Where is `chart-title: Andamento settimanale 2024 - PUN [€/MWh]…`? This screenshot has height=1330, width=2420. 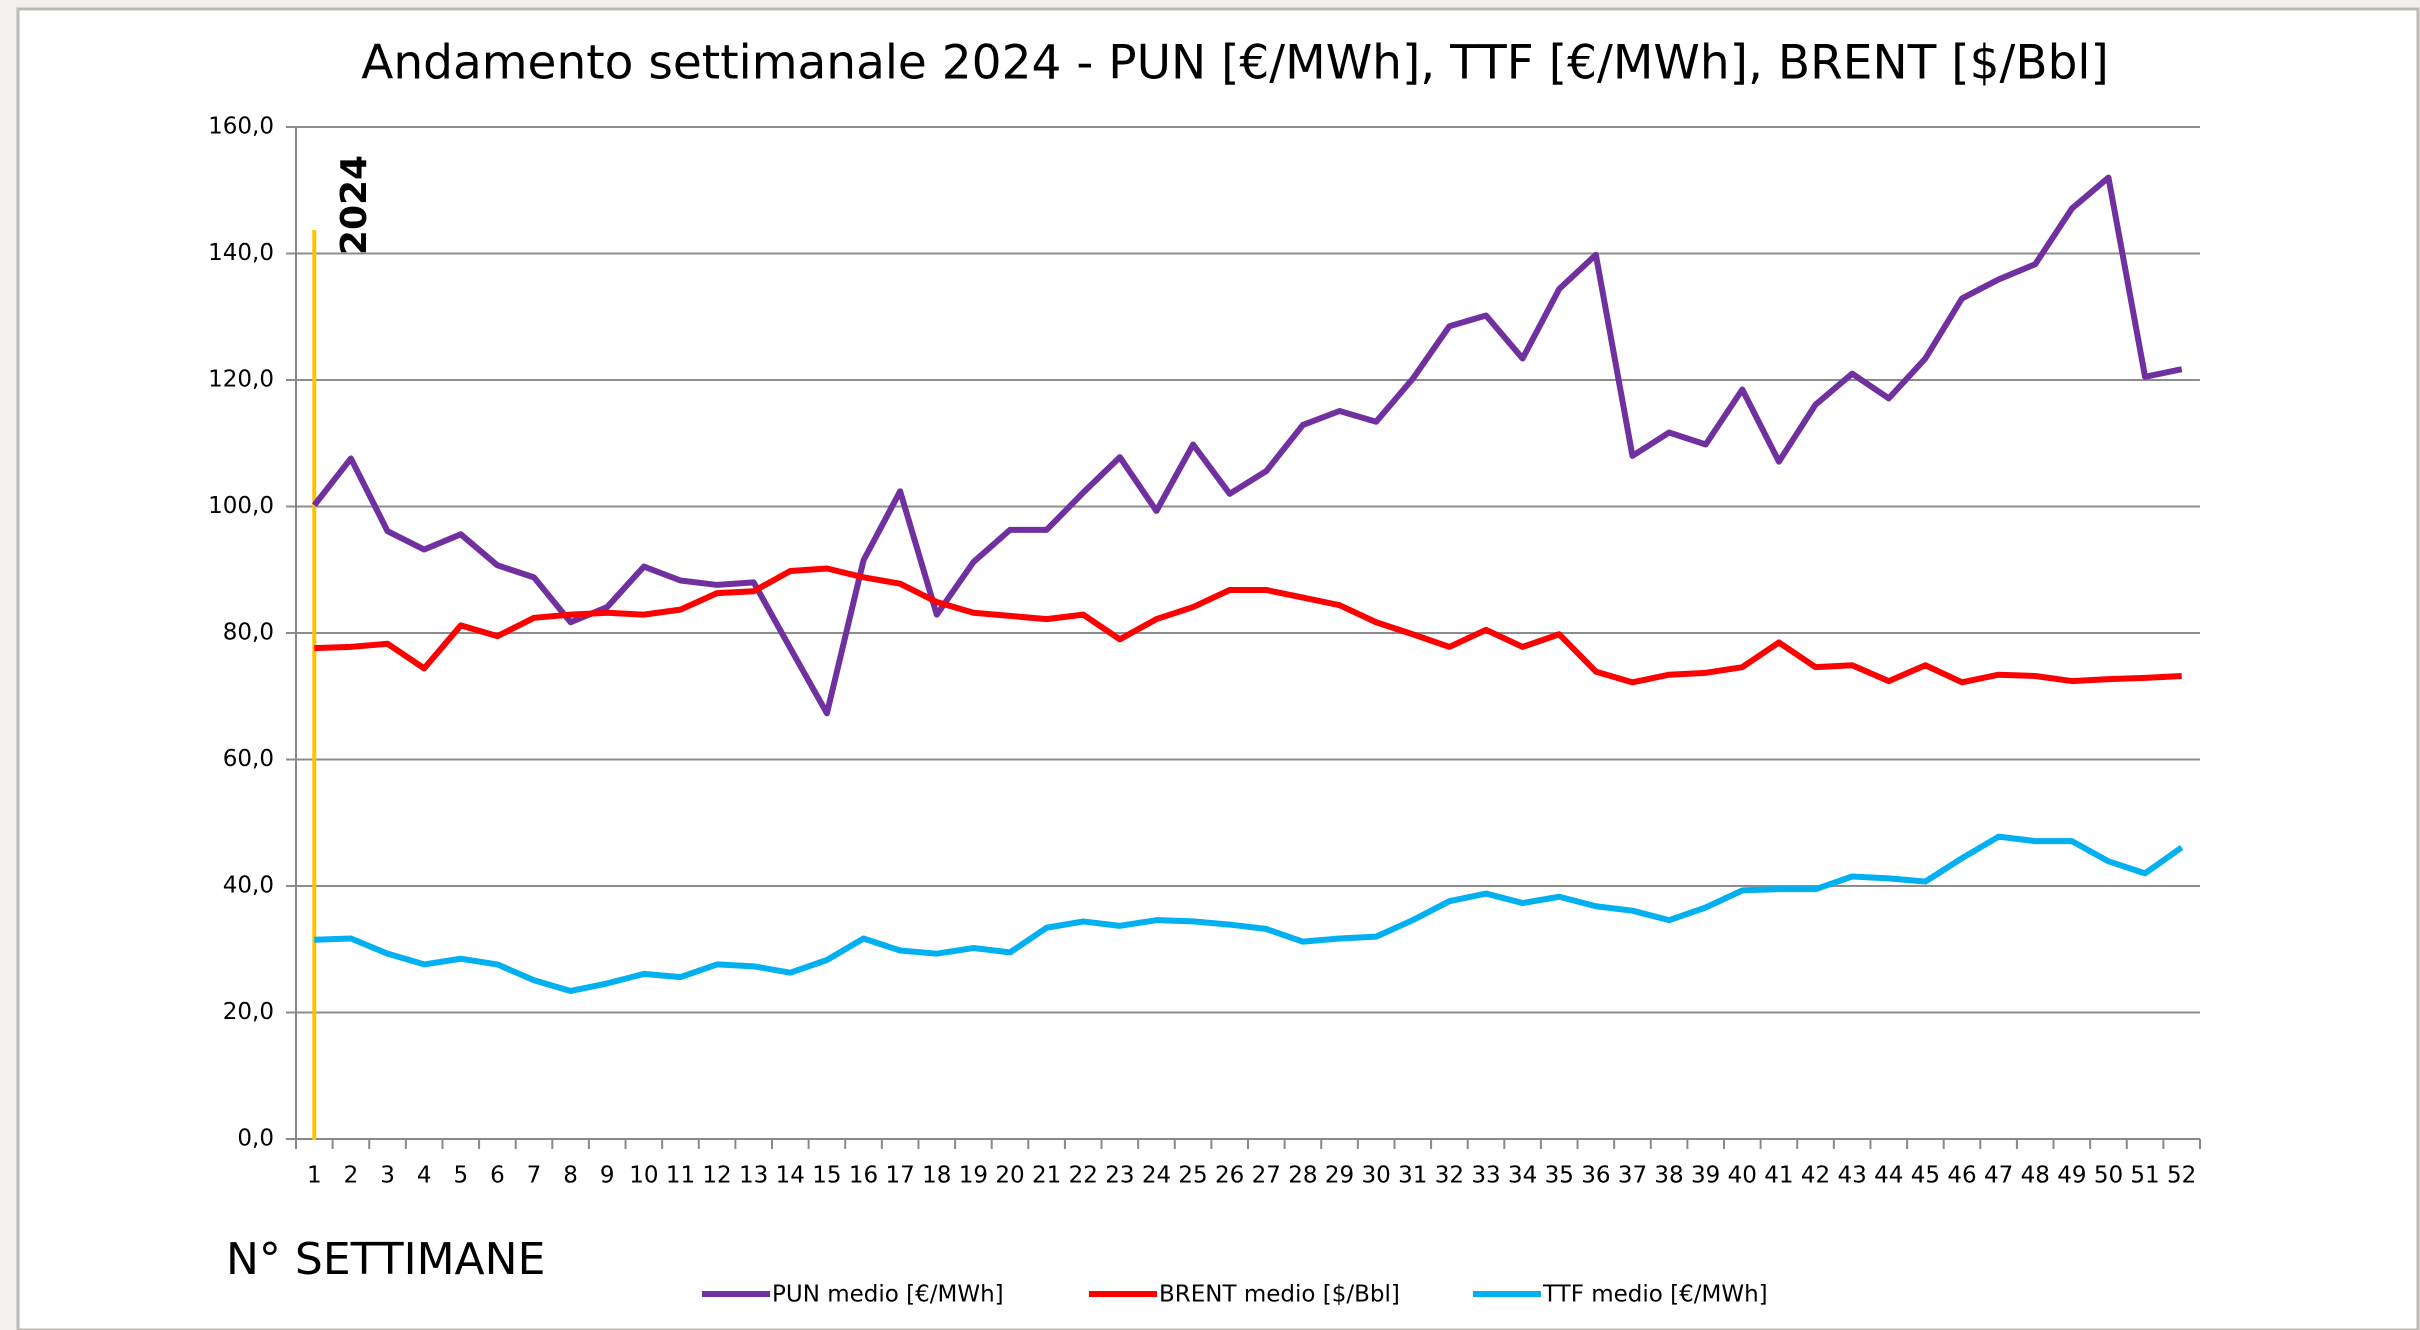 chart-title: Andamento settimanale 2024 - PUN [€/MWh]… is located at coordinates (1235, 63).